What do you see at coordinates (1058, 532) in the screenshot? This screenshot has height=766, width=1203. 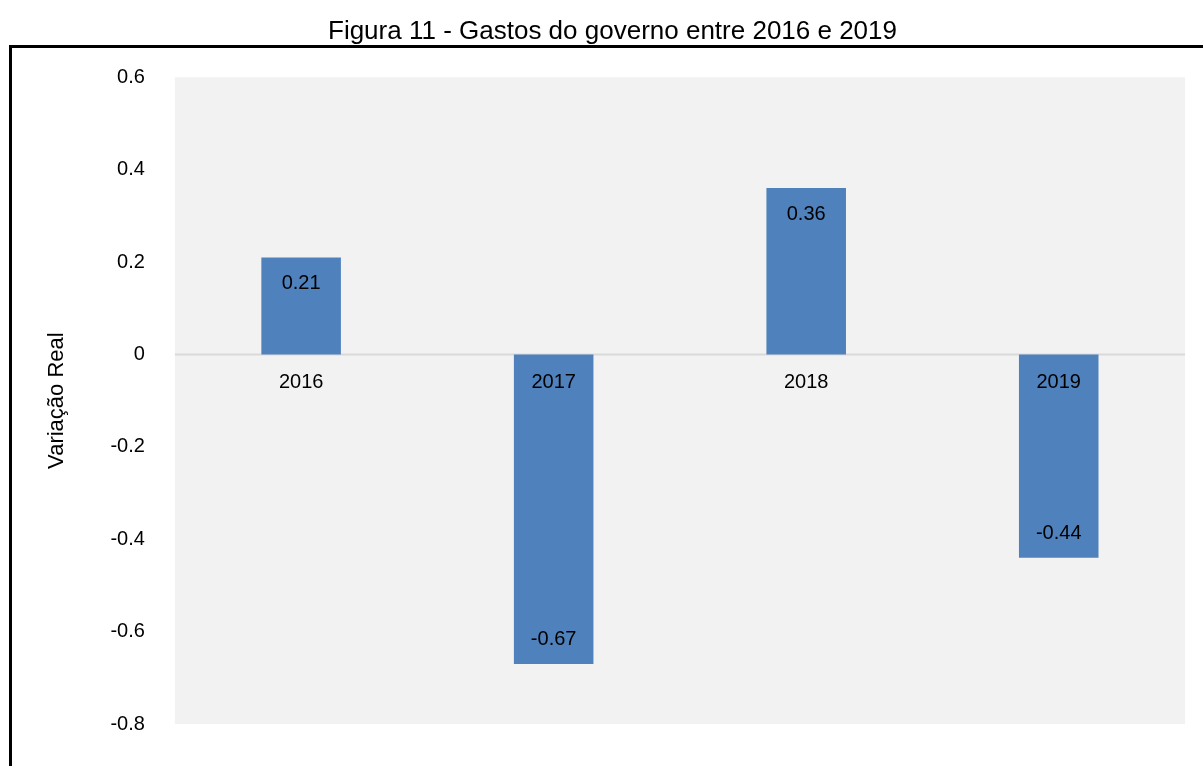 I see `data-label: -0.44` at bounding box center [1058, 532].